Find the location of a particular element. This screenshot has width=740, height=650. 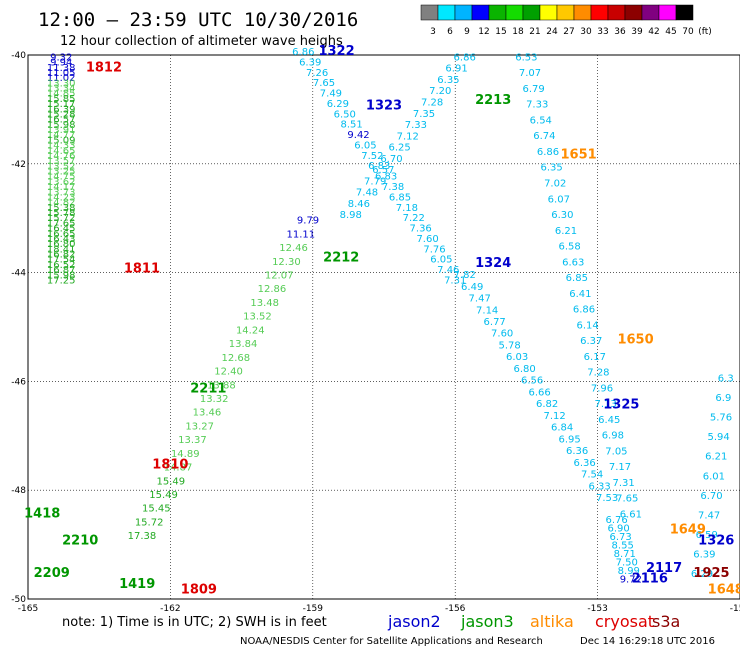

data-label: 14.65 is located at coordinates (61, 151).